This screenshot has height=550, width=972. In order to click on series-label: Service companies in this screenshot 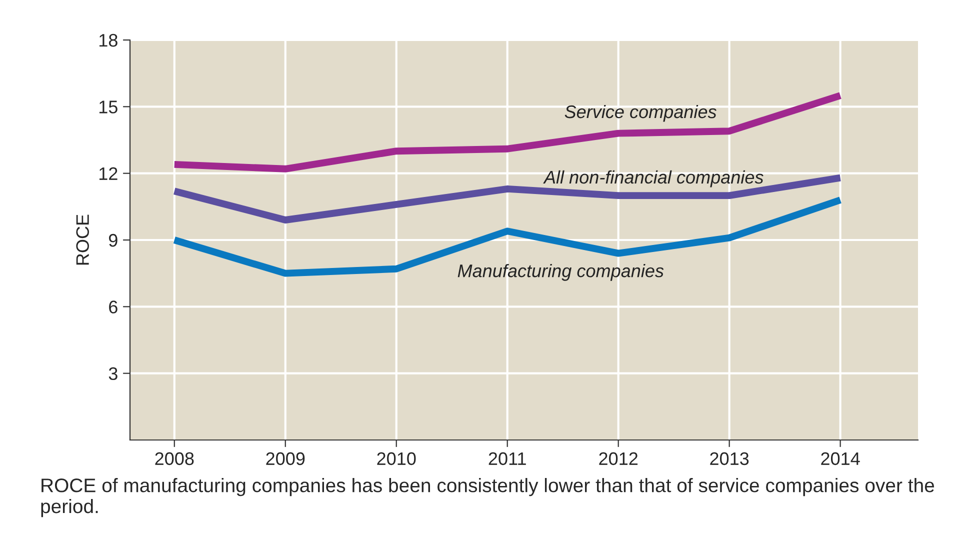, I will do `click(640, 113)`.